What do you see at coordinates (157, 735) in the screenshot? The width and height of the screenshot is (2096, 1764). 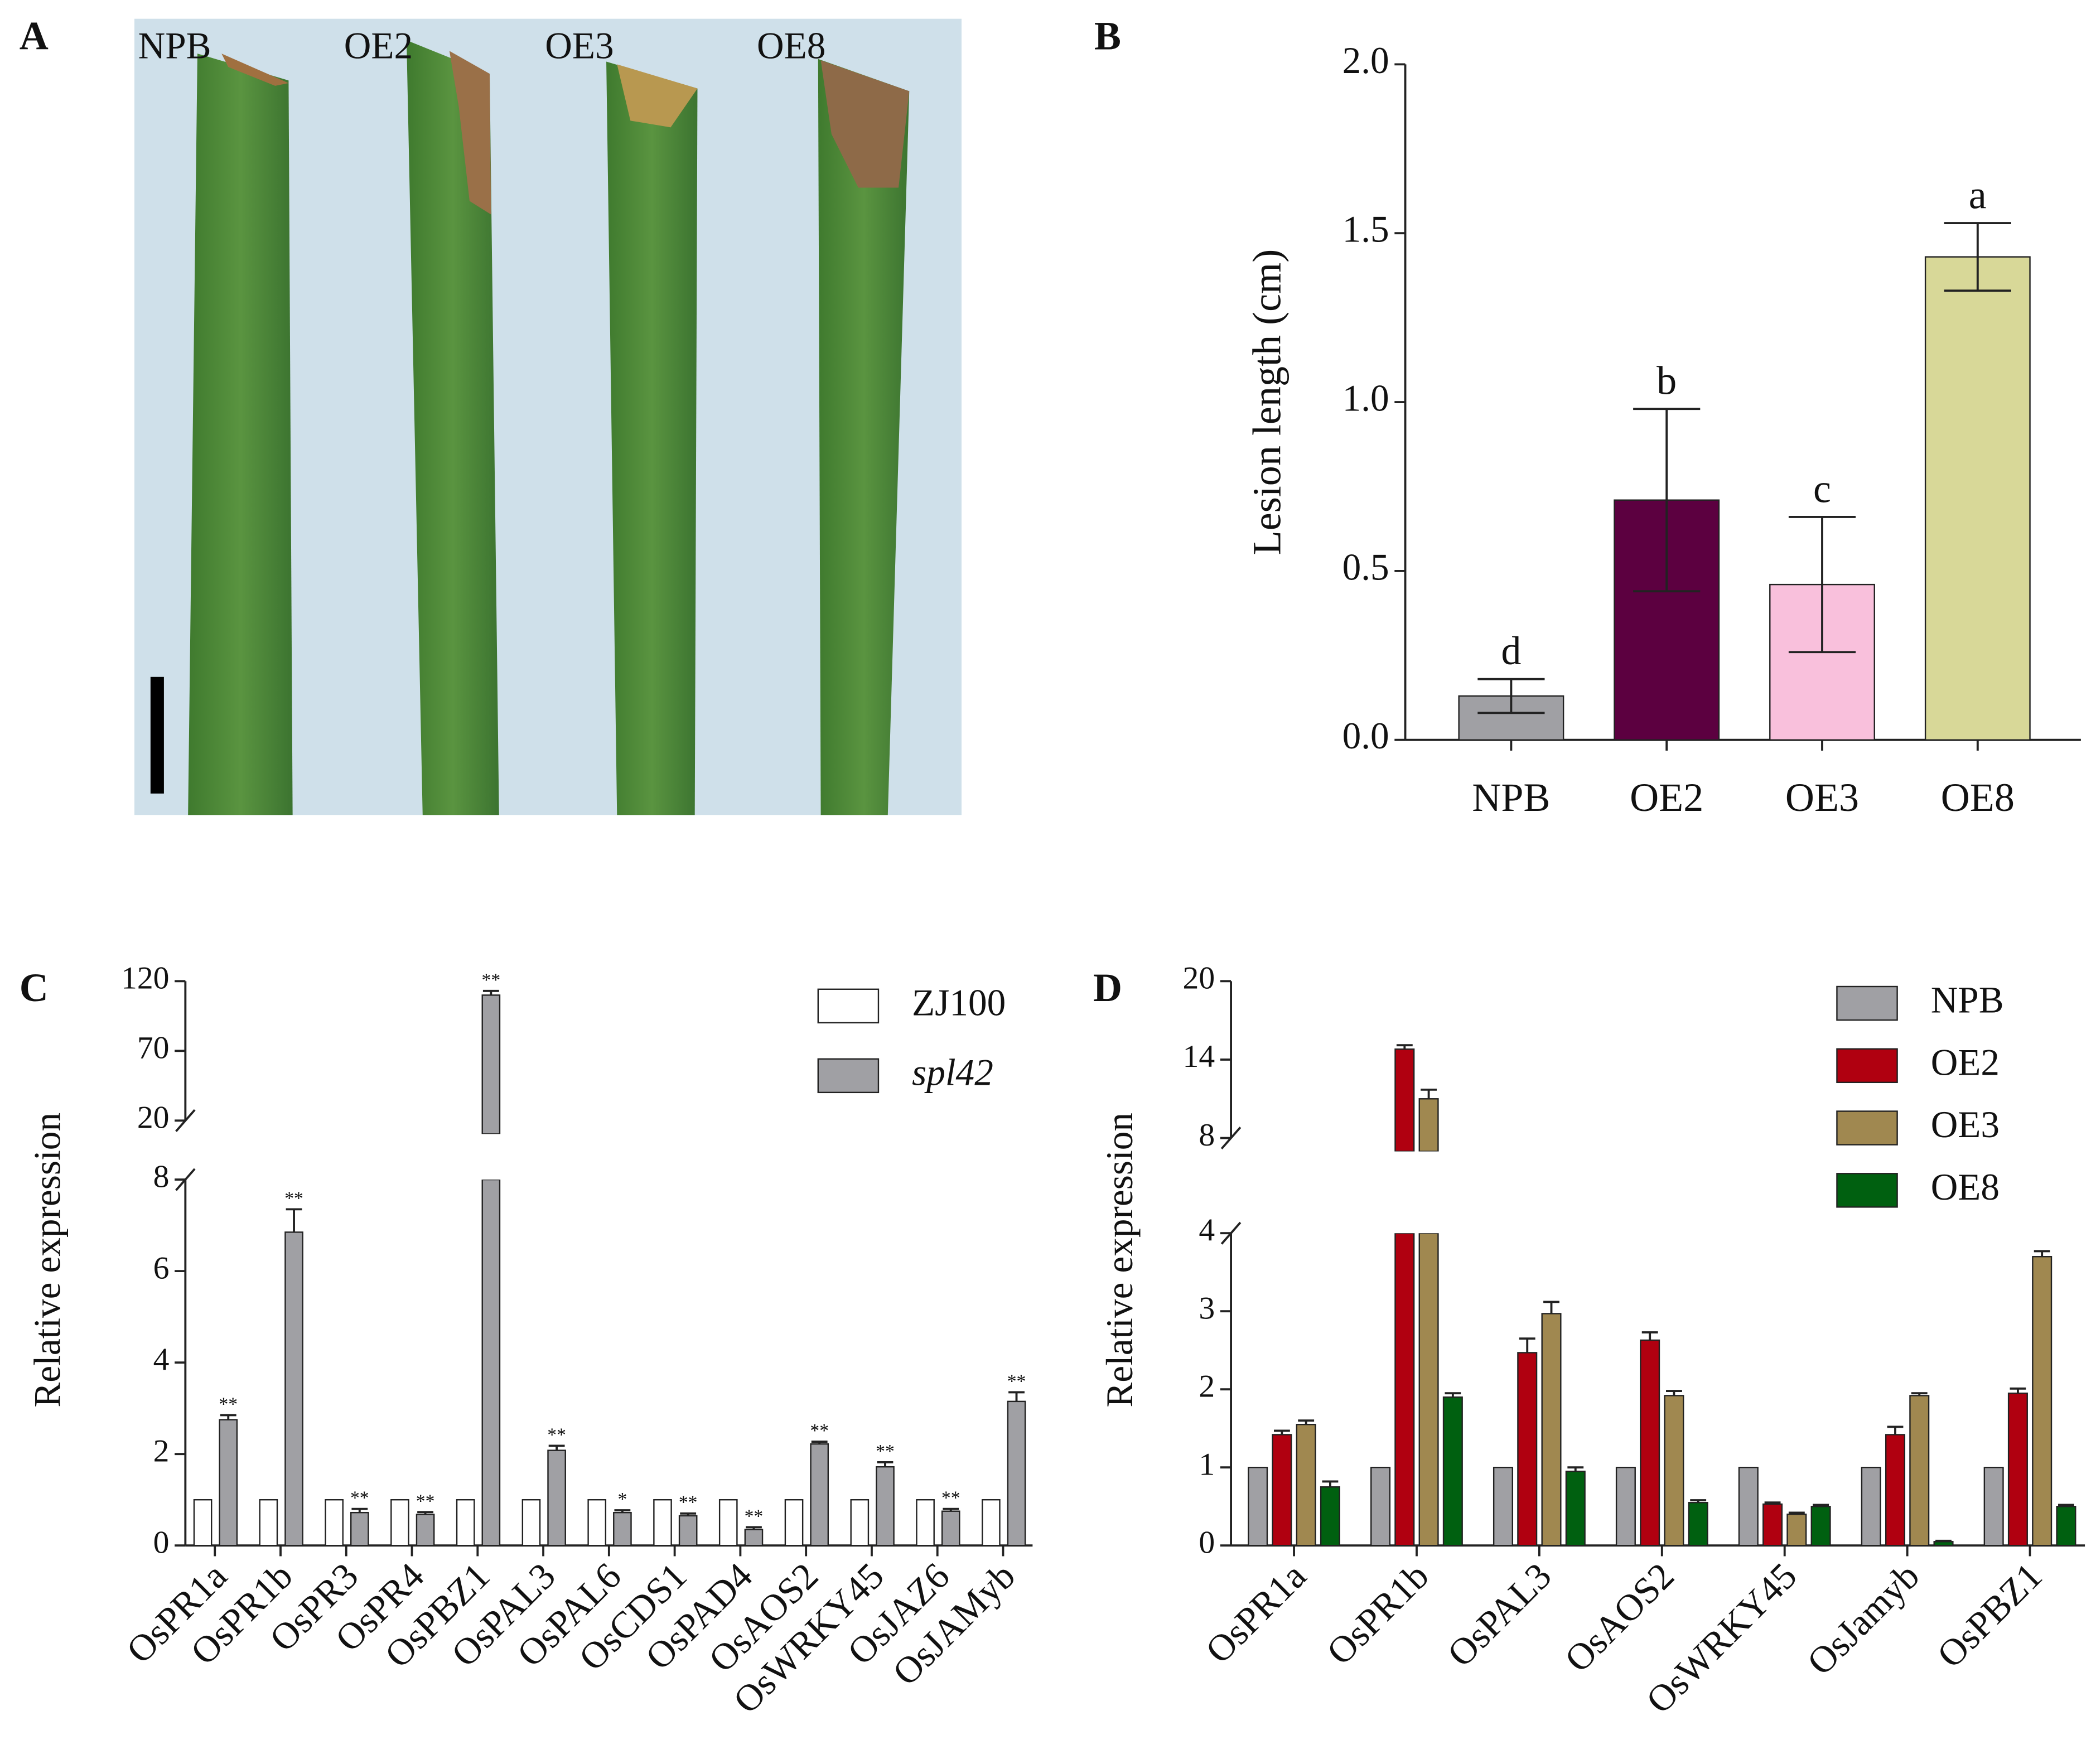 I see `scale-bar` at bounding box center [157, 735].